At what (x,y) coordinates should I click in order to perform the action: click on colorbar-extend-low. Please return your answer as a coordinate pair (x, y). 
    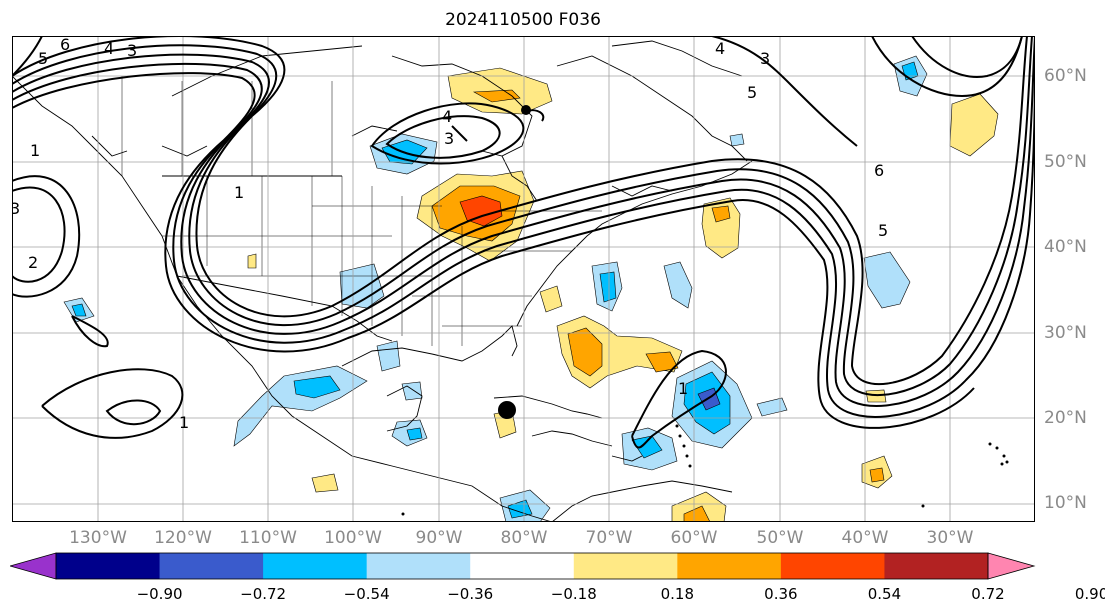
    Looking at the image, I should click on (33, 566).